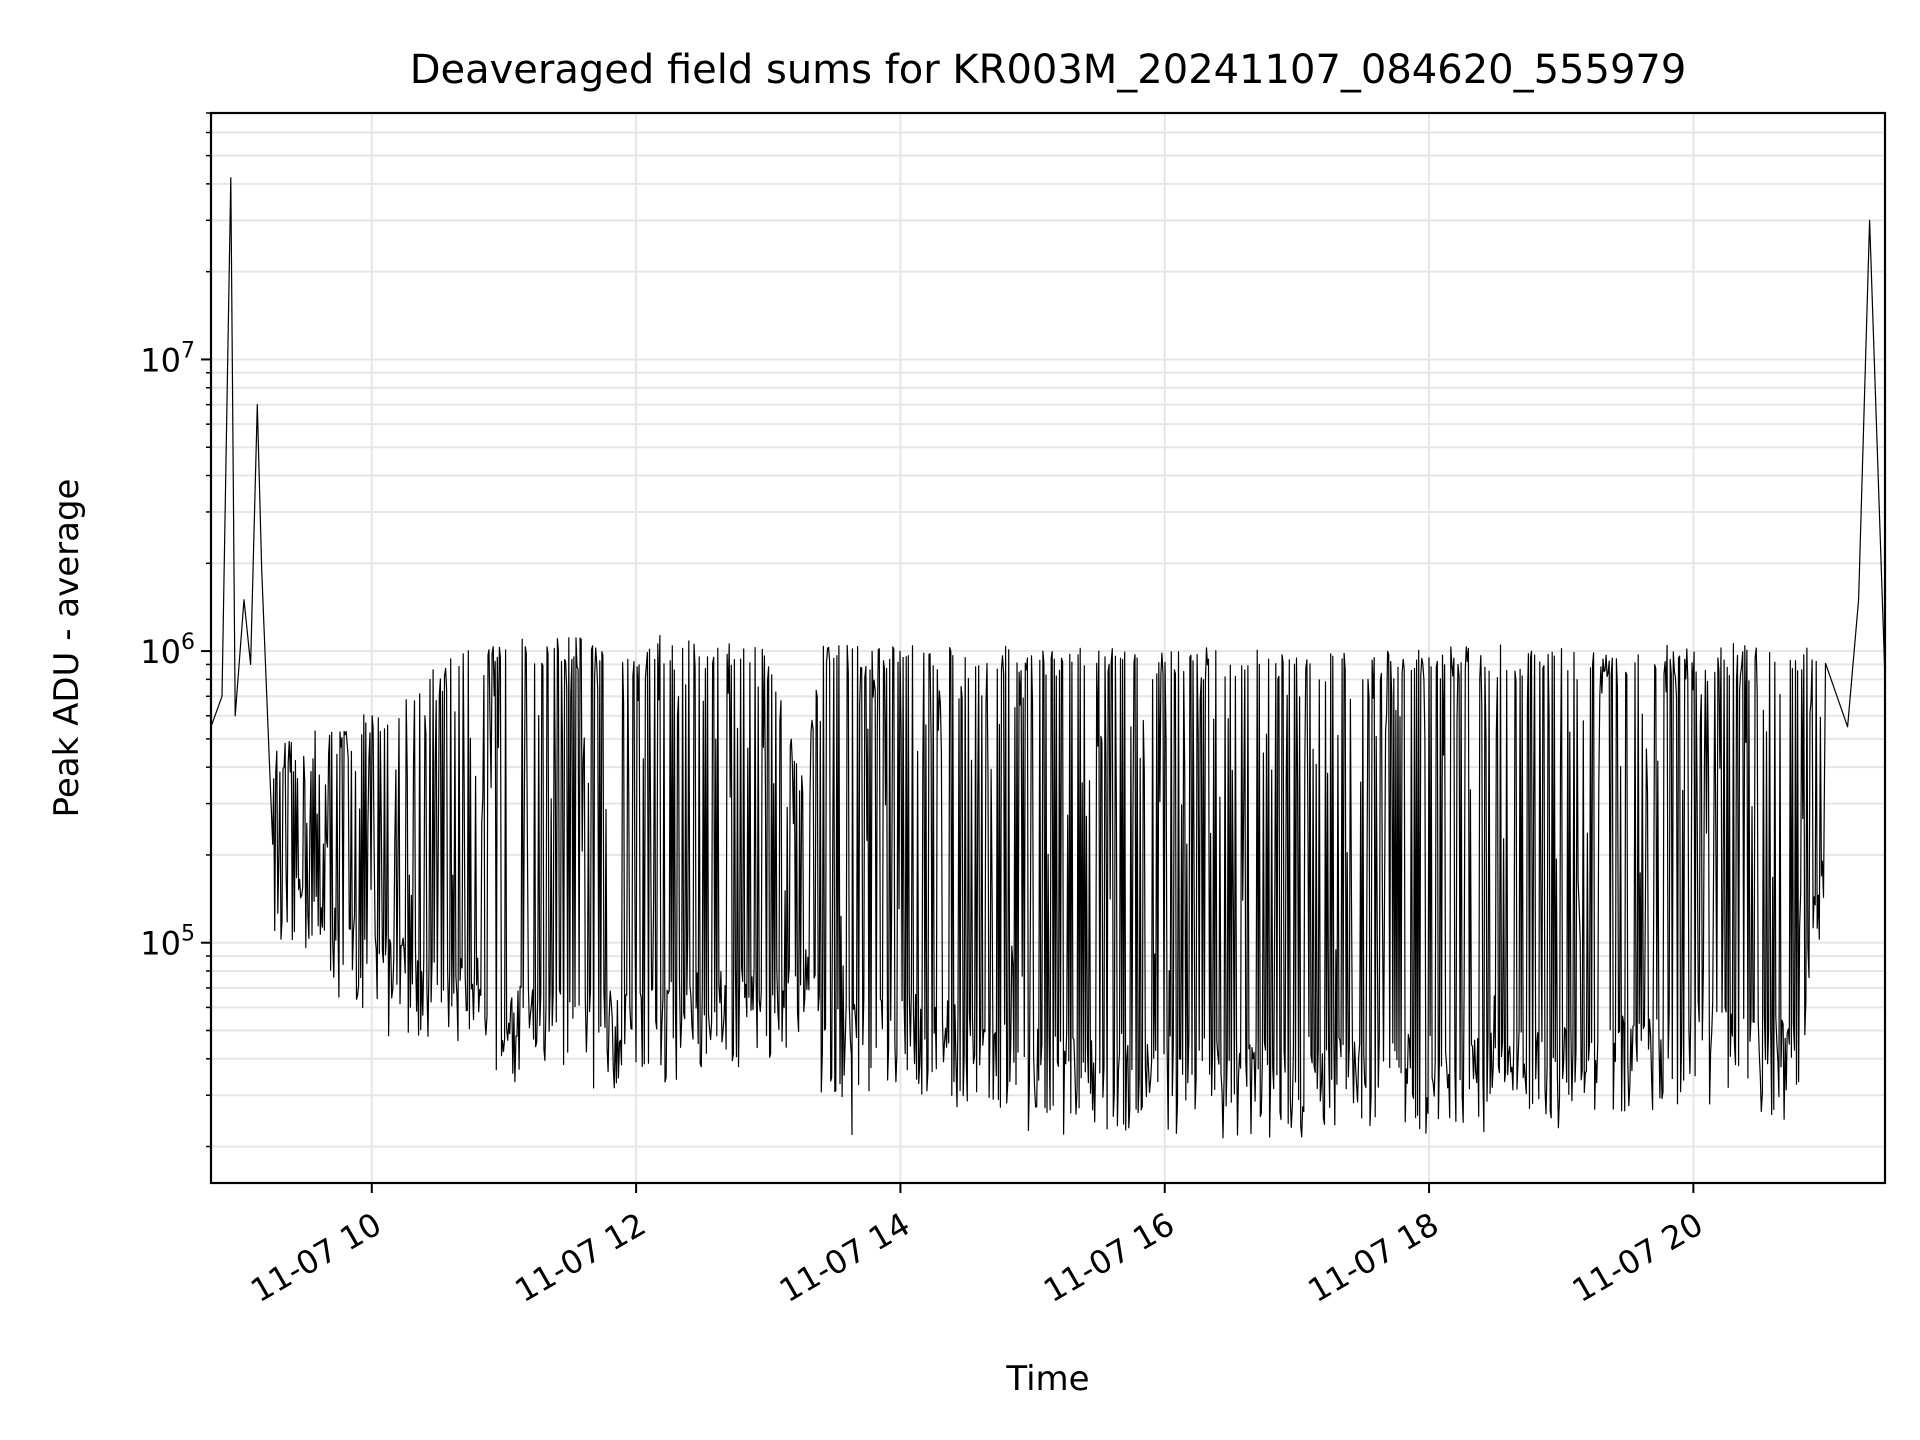 The height and width of the screenshot is (1440, 1920). I want to click on x-axis-label: Time, so click(1047, 1379).